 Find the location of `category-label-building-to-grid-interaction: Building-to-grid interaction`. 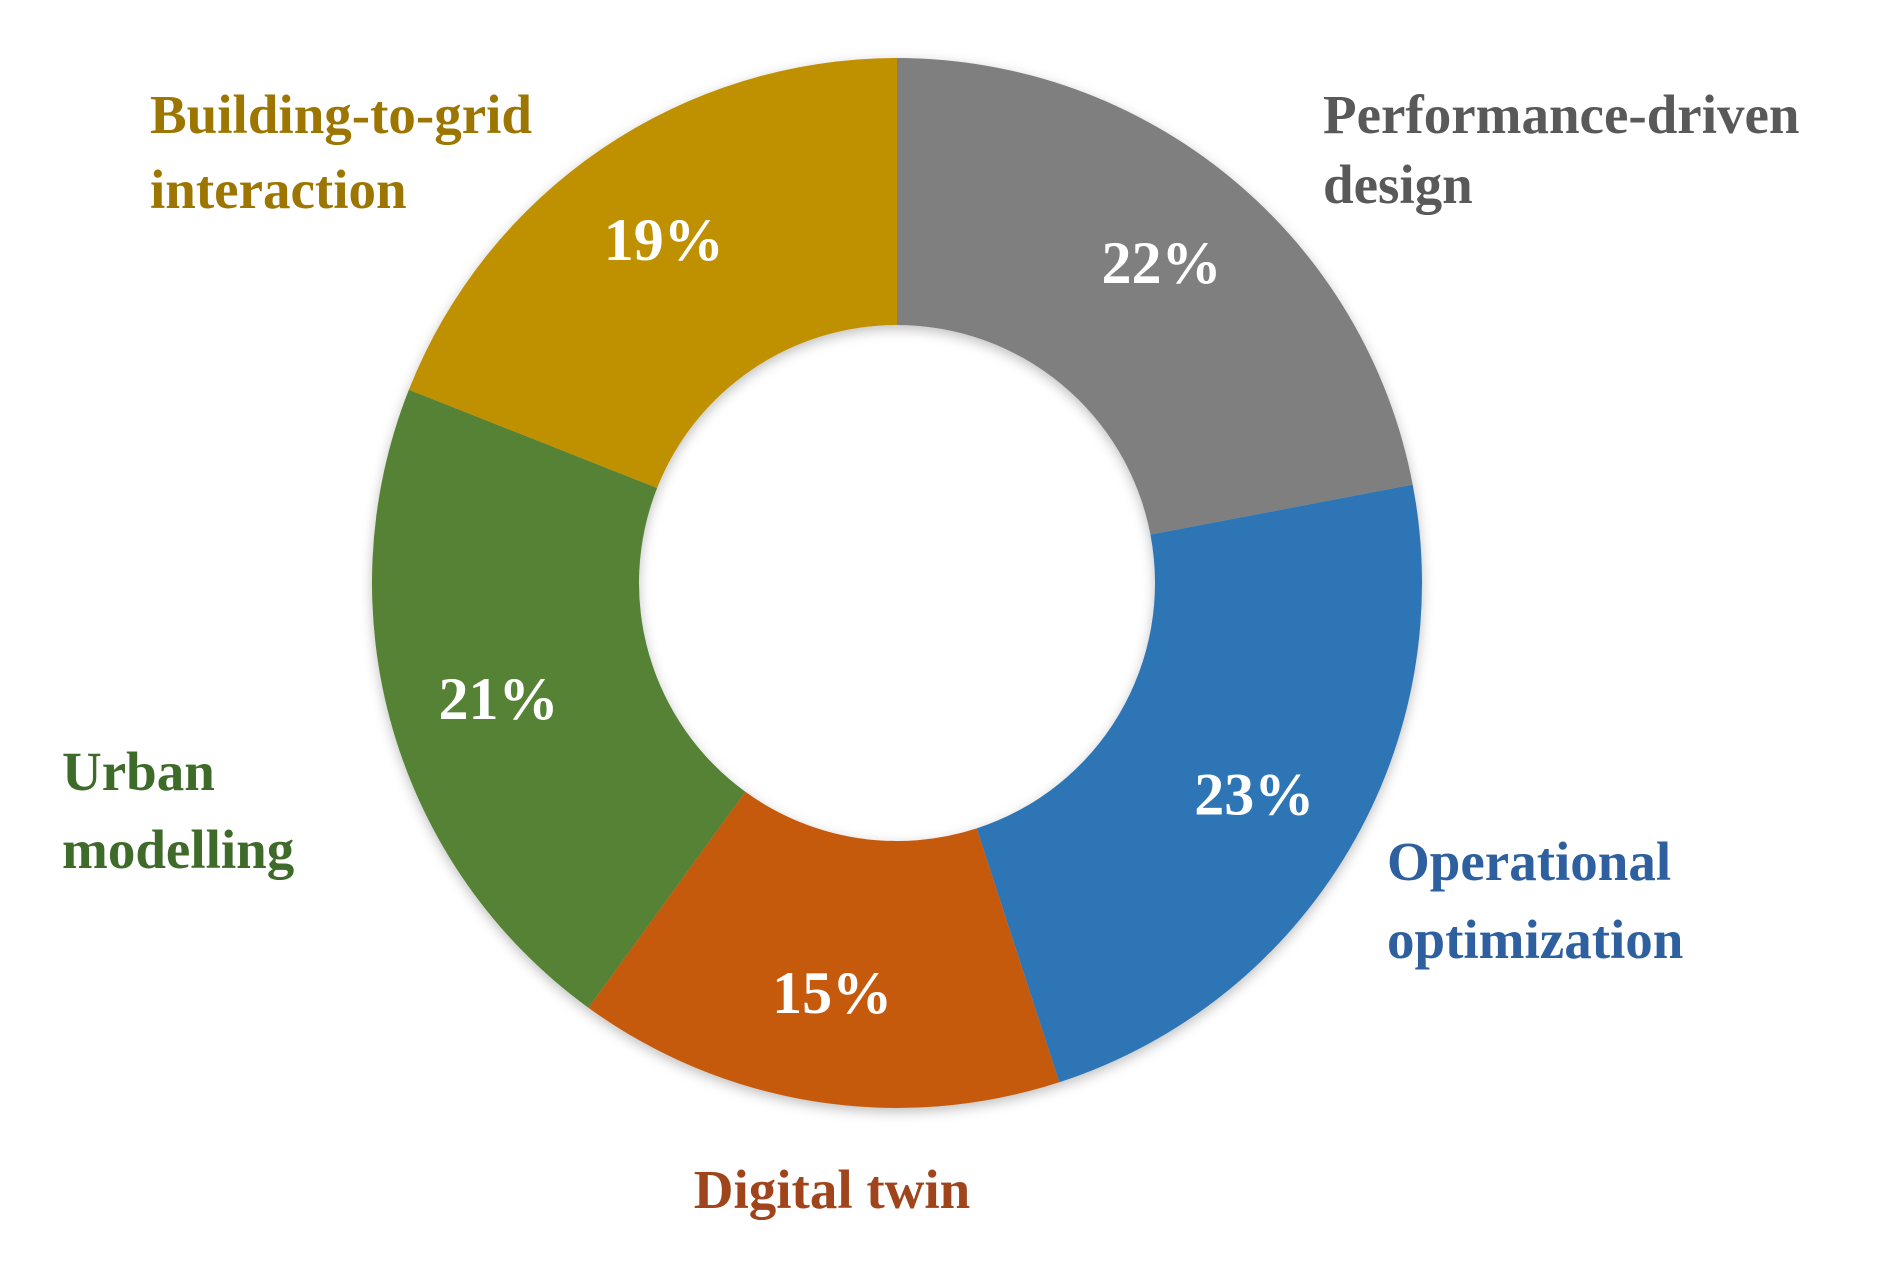

category-label-building-to-grid-interaction: Building-to-grid interaction is located at coordinates (341, 152).